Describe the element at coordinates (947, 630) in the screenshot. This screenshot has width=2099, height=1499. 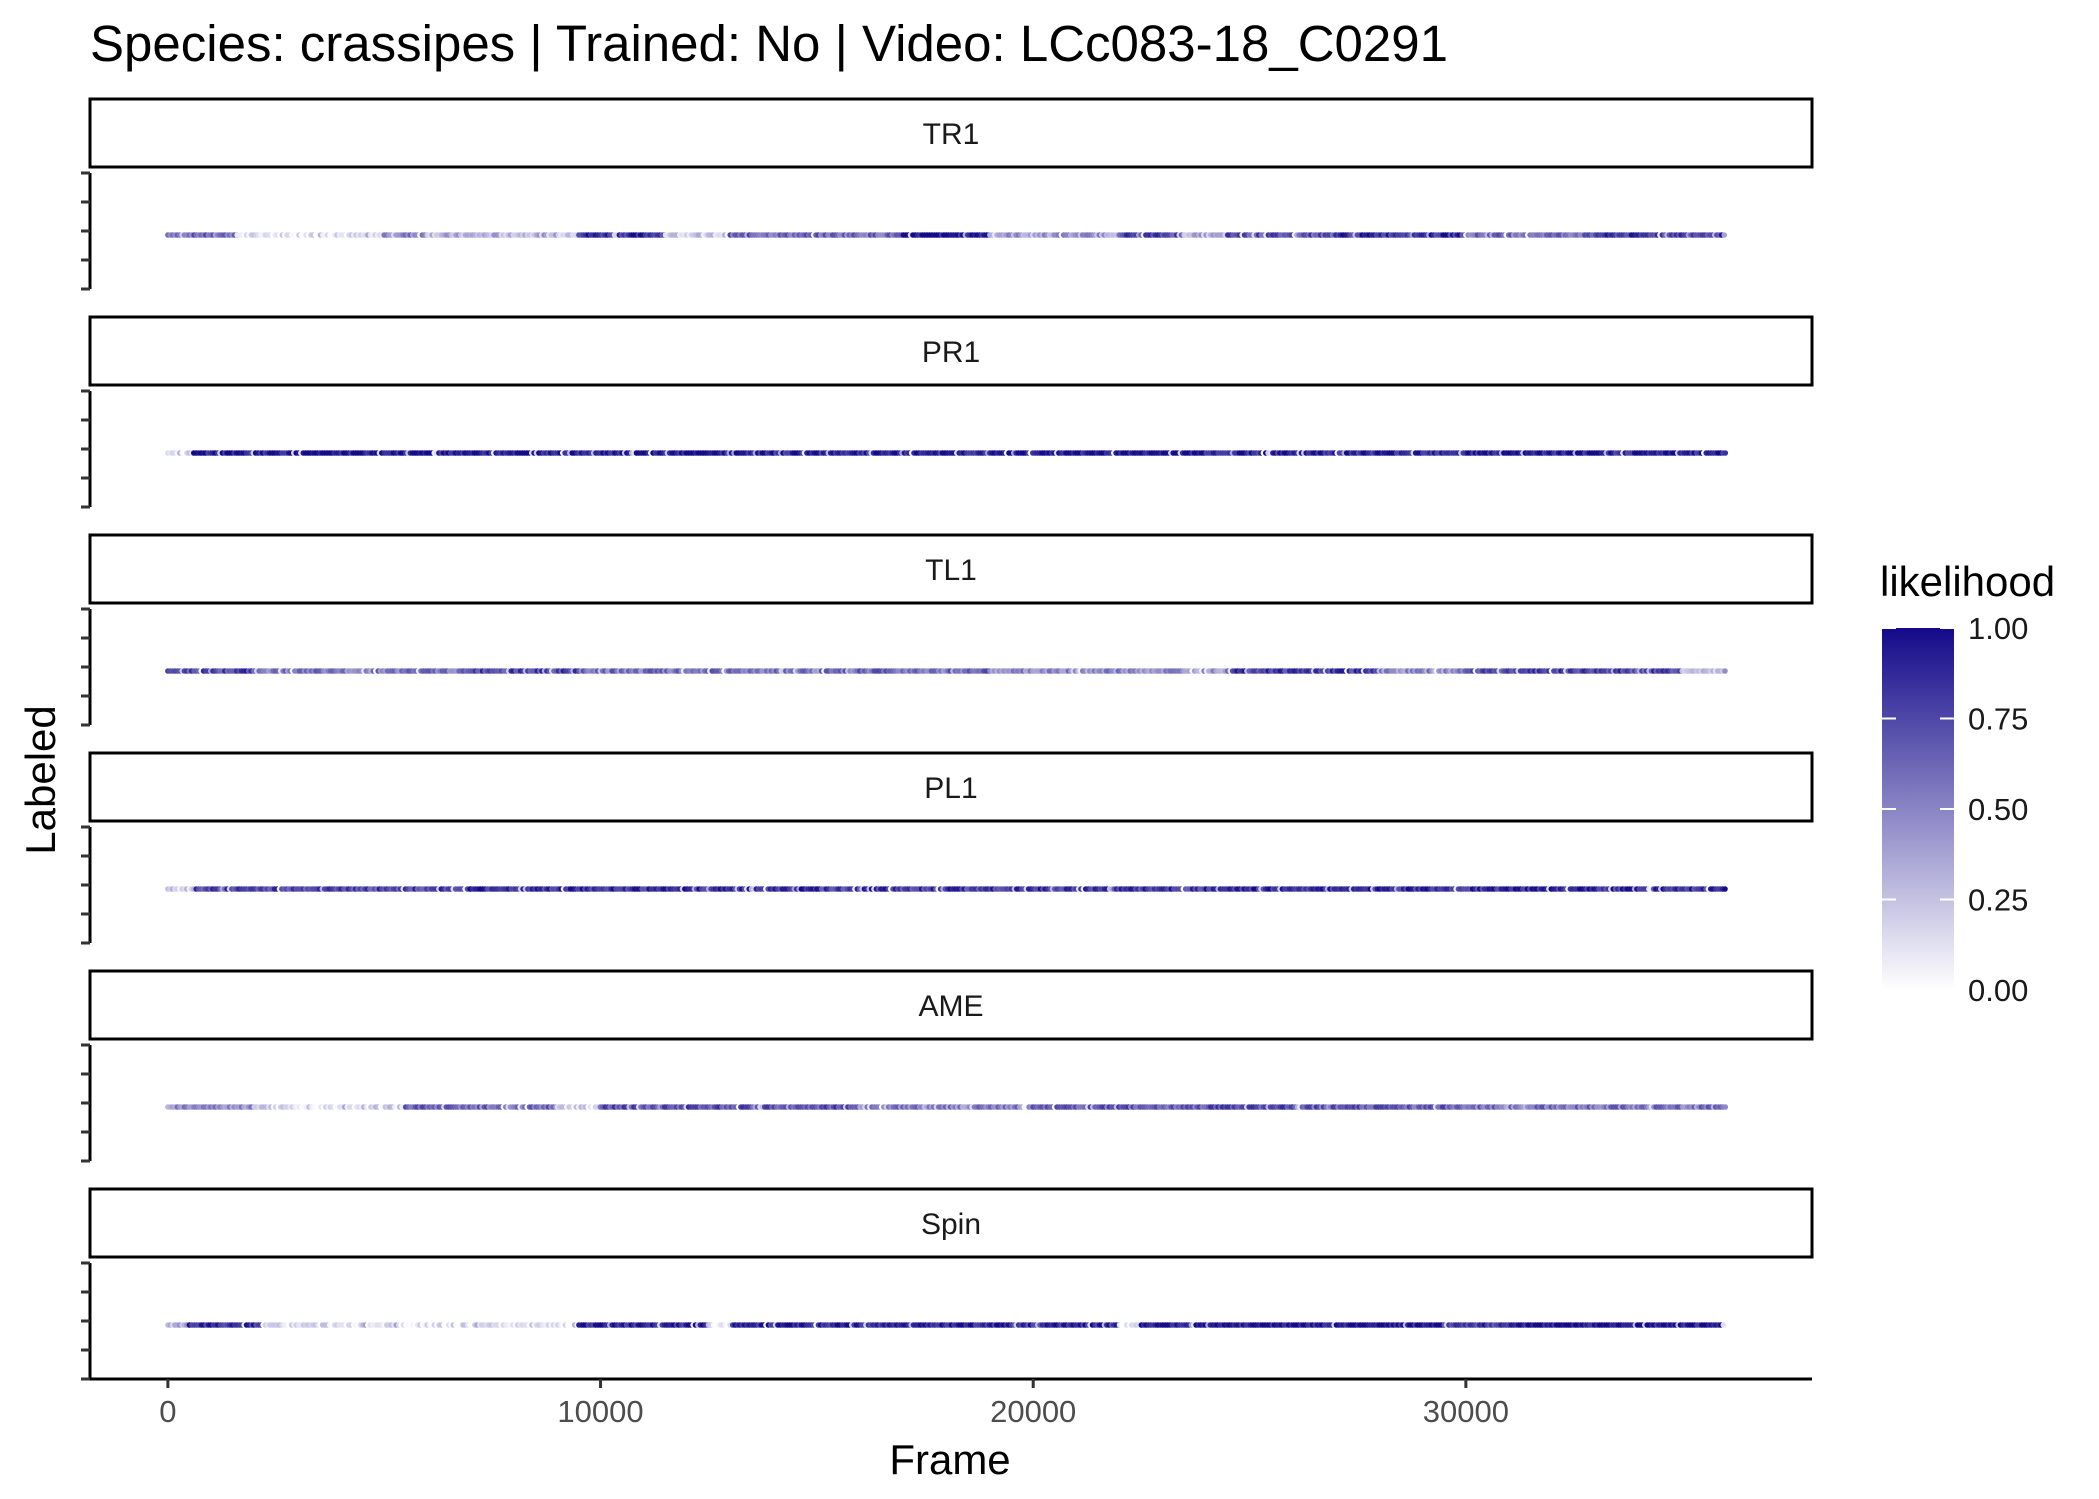
I see `facet-panel-tl1: TL1` at that location.